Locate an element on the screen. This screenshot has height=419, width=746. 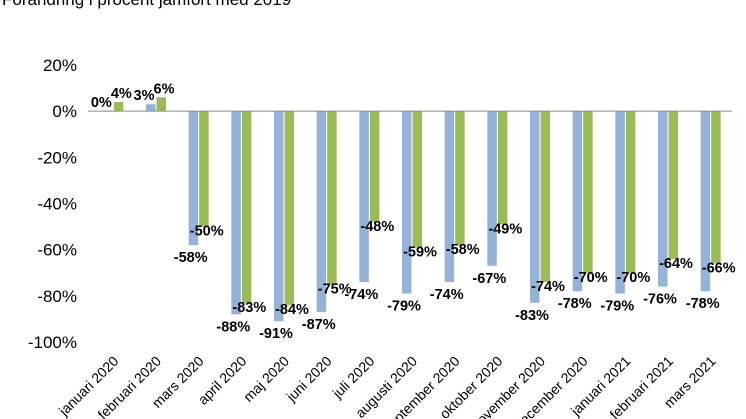
data-label-s2: -84% is located at coordinates (292, 310).